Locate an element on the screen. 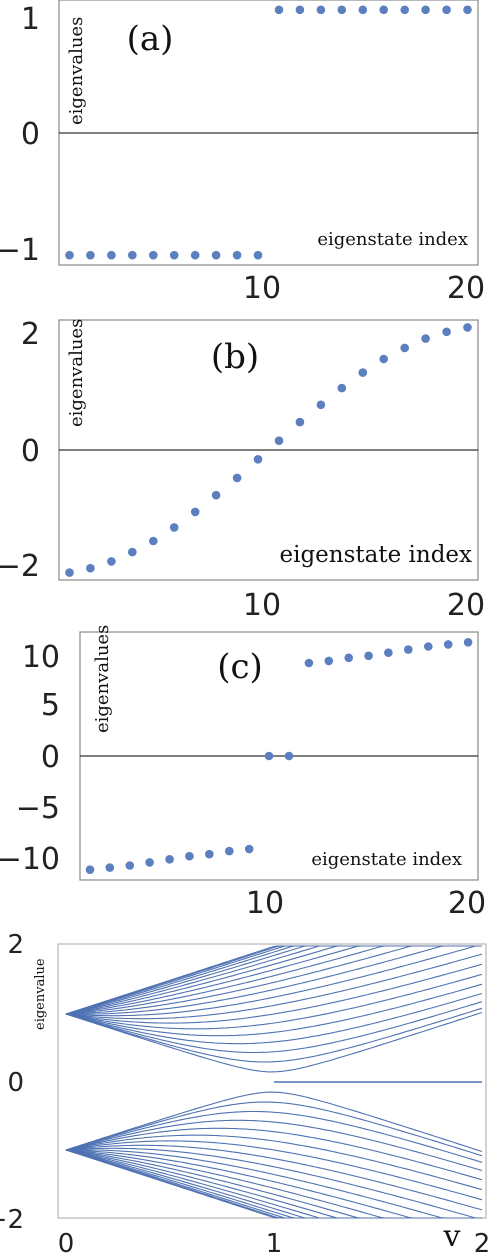 This screenshot has width=500, height=1256. panel-c-ytick-0: 0 is located at coordinates (50, 757).